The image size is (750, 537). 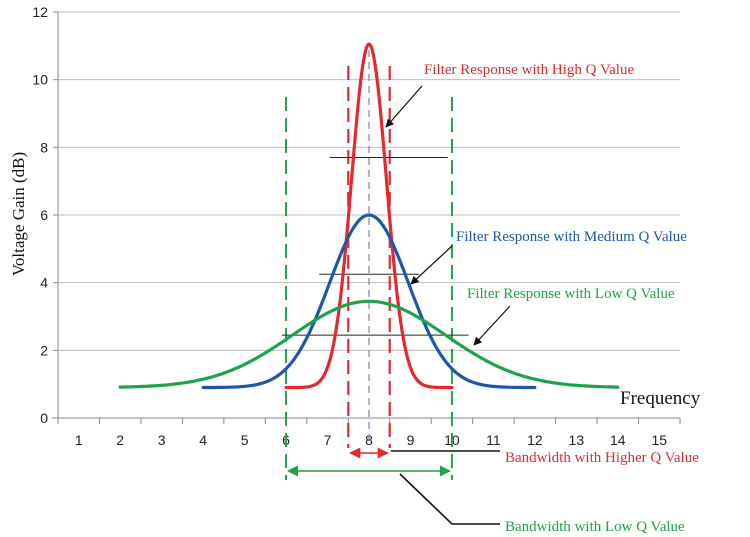 I want to click on x-tick-label-7: 7, so click(x=328, y=440).